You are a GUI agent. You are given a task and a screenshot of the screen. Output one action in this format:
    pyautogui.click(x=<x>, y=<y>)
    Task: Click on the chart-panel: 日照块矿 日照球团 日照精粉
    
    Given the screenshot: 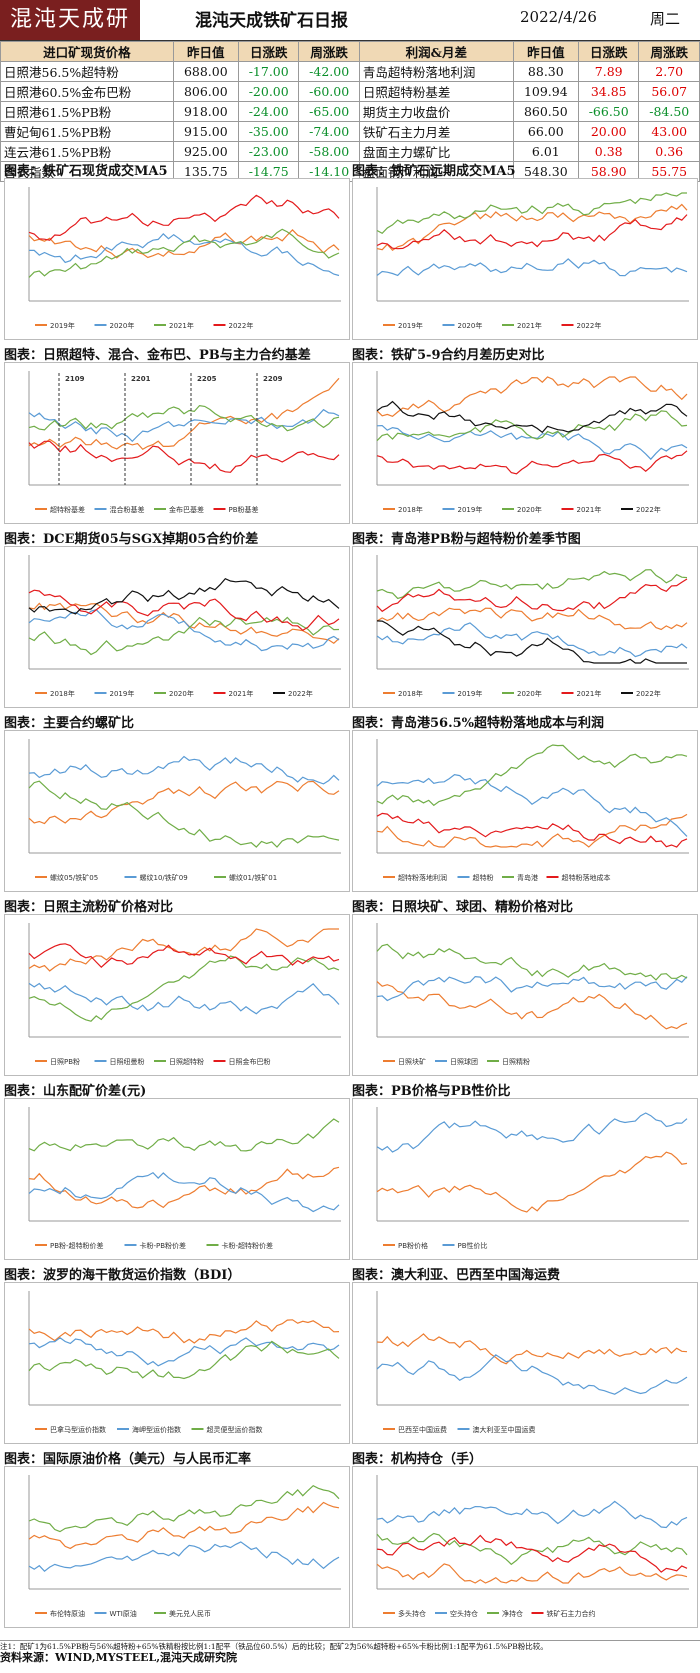 What is the action you would take?
    pyautogui.click(x=525, y=995)
    